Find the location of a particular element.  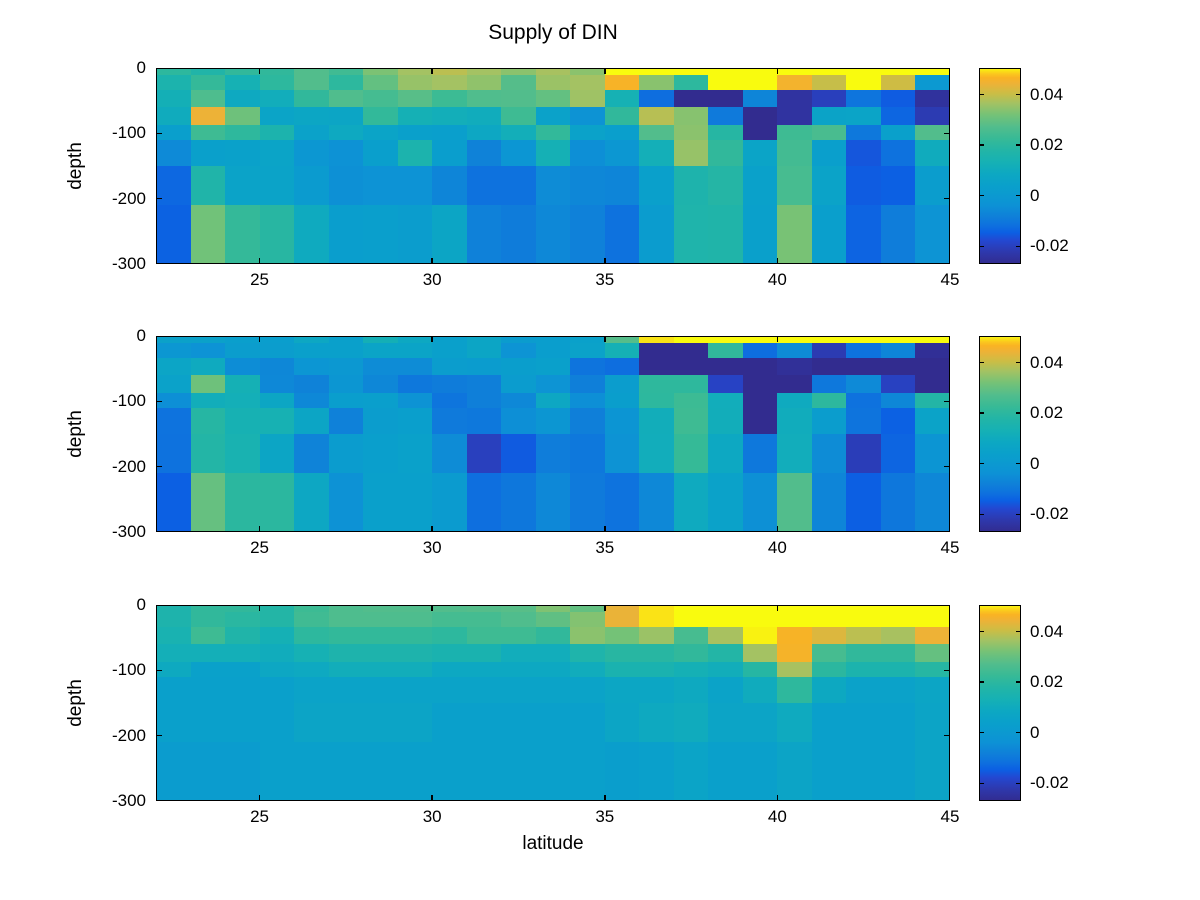

colorbar-bottom is located at coordinates (1000, 703).